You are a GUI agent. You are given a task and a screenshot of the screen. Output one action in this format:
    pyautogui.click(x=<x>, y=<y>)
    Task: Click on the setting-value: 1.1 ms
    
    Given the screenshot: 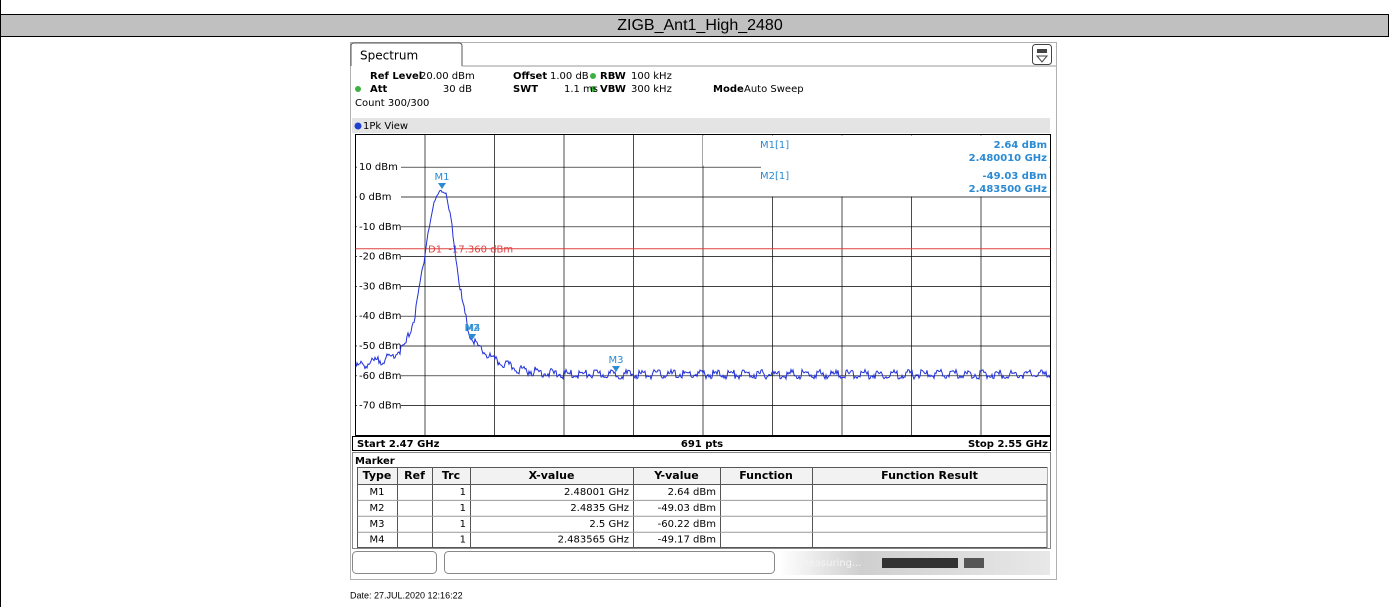 What is the action you would take?
    pyautogui.click(x=581, y=89)
    